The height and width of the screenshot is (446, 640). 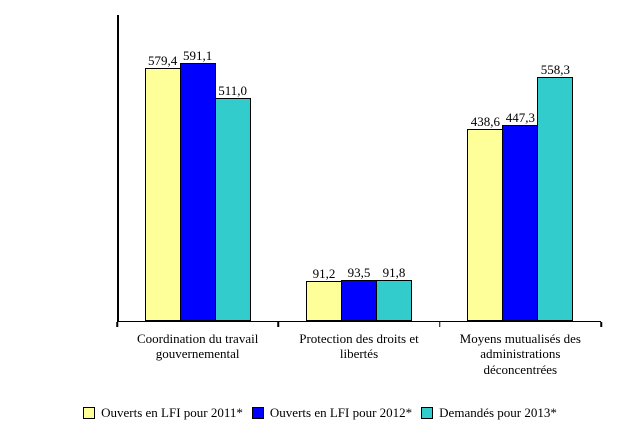 What do you see at coordinates (232, 202) in the screenshot?
I see `bar-series-2-category-0: 511,0` at bounding box center [232, 202].